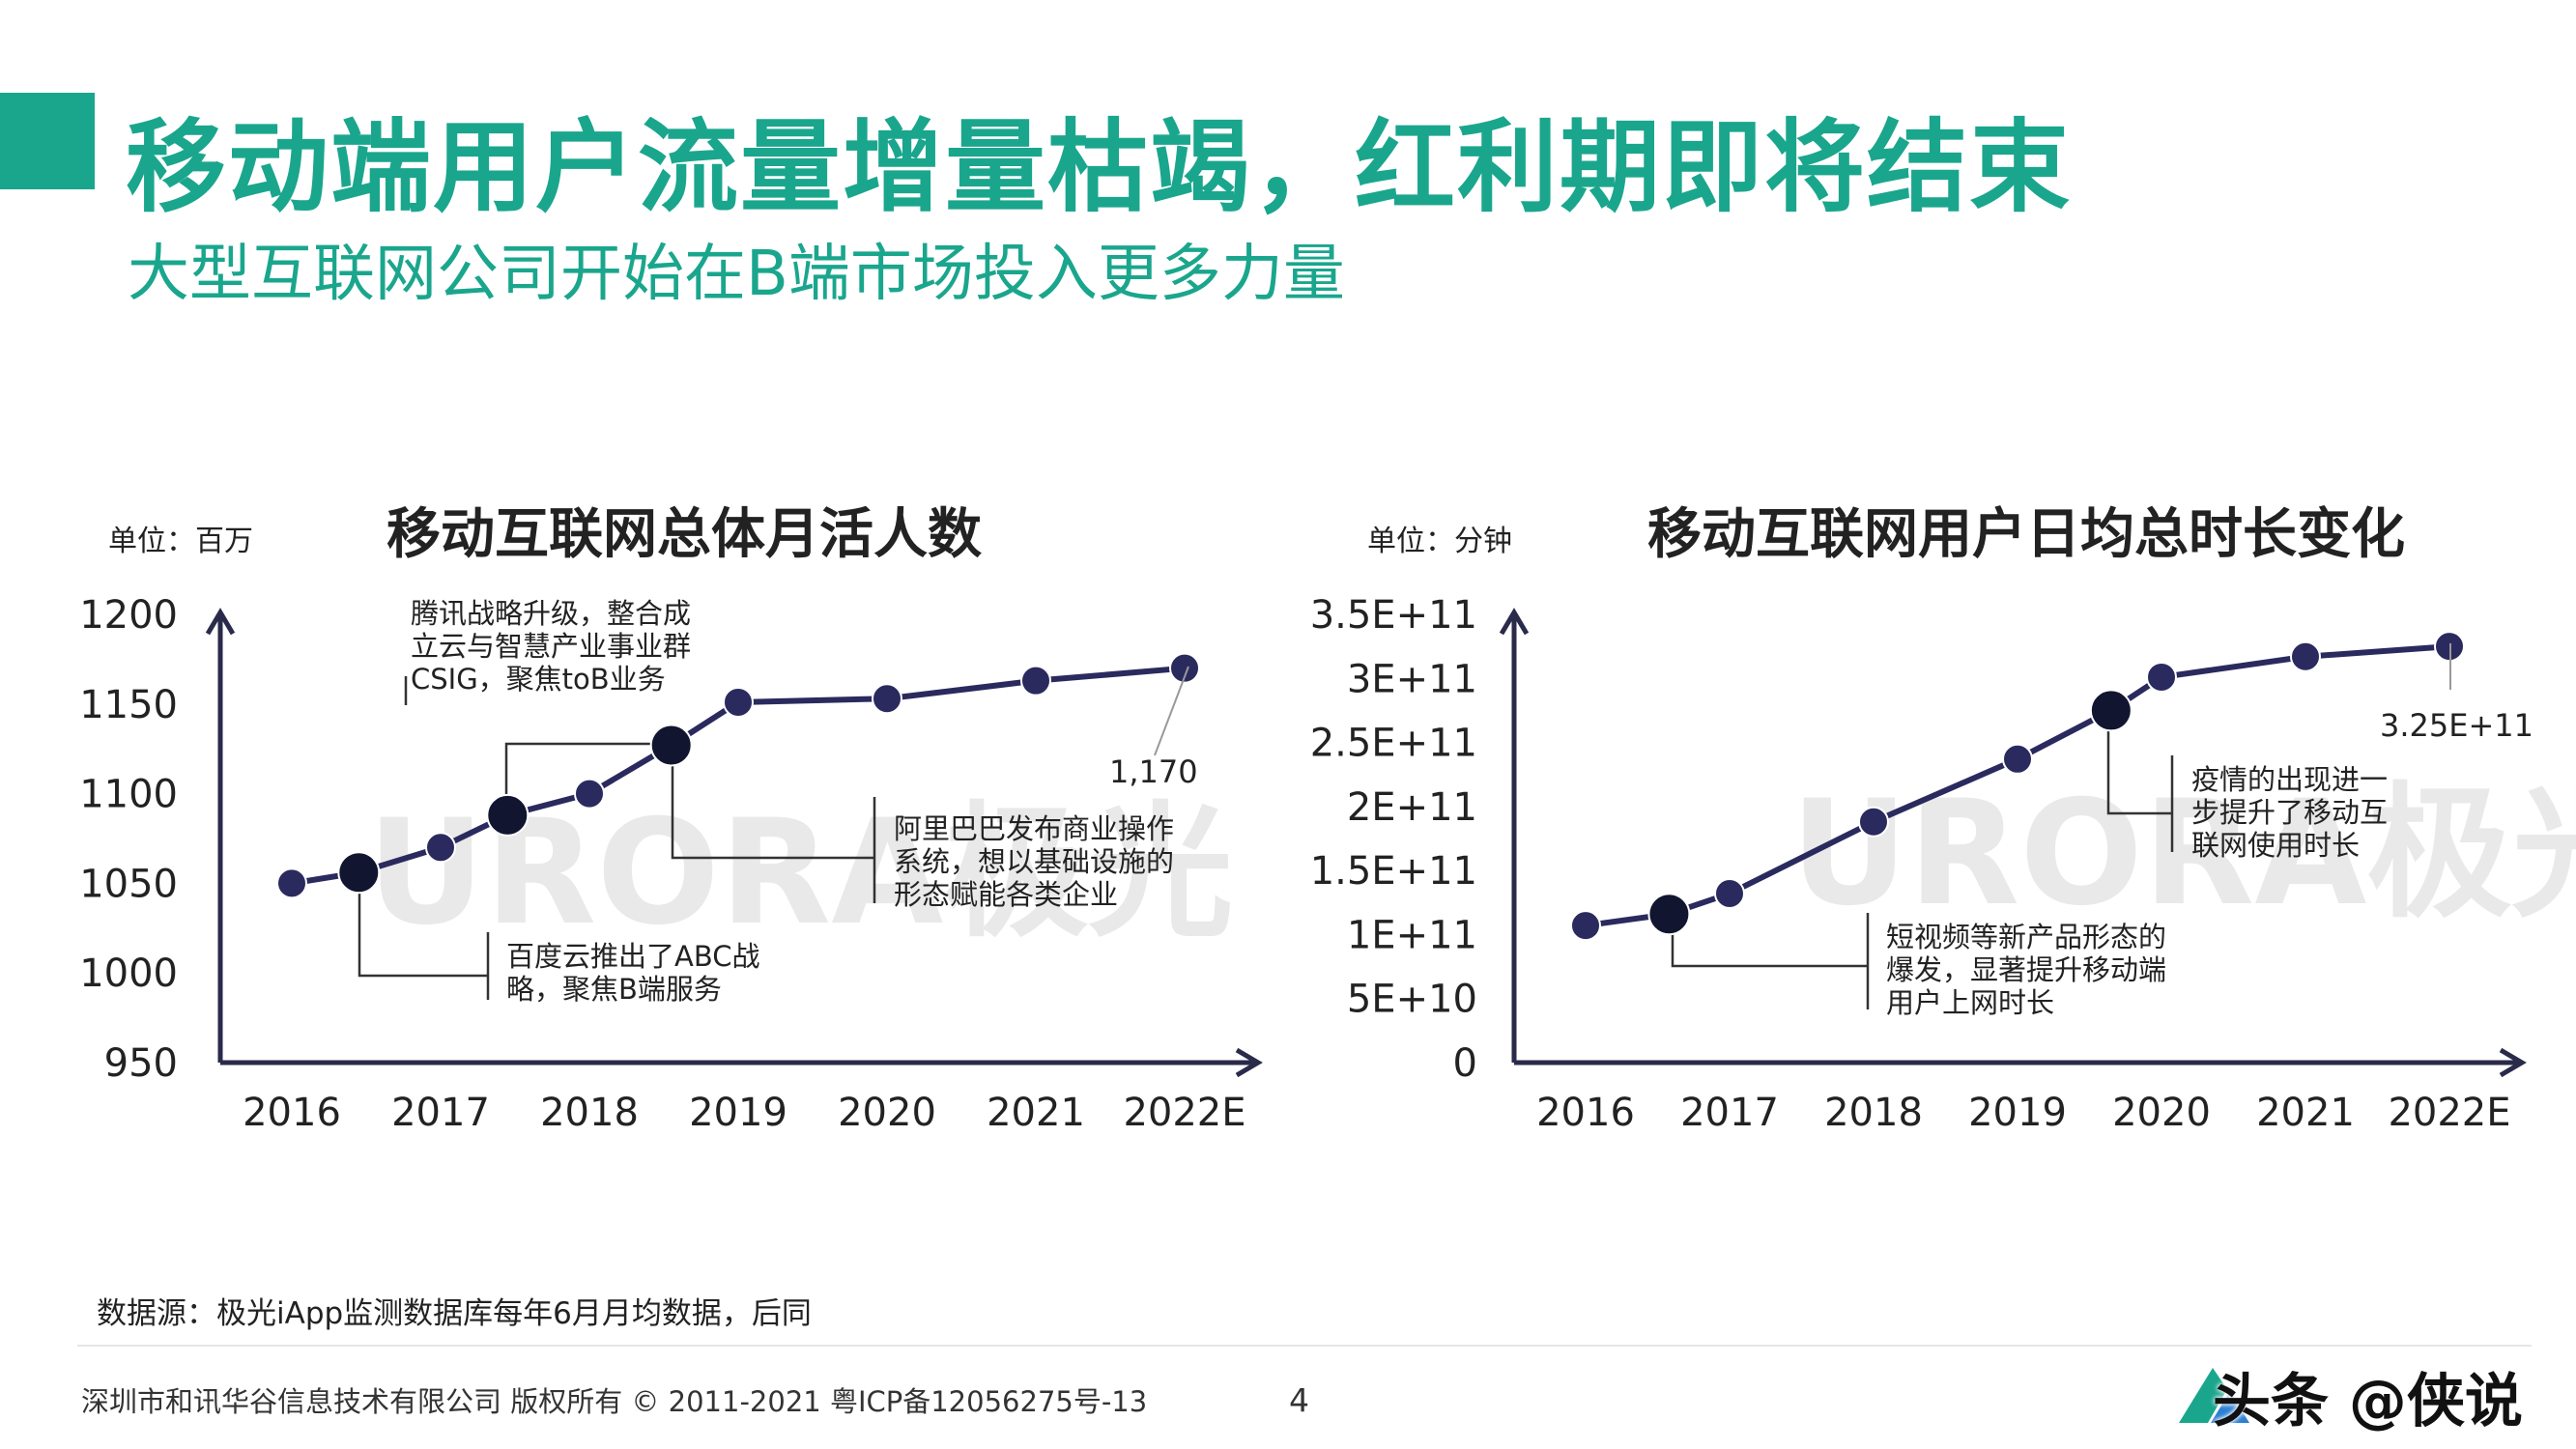  What do you see at coordinates (1100, 167) in the screenshot?
I see `page-title: 移动端用户流量增量枯竭，红利期即将结束` at bounding box center [1100, 167].